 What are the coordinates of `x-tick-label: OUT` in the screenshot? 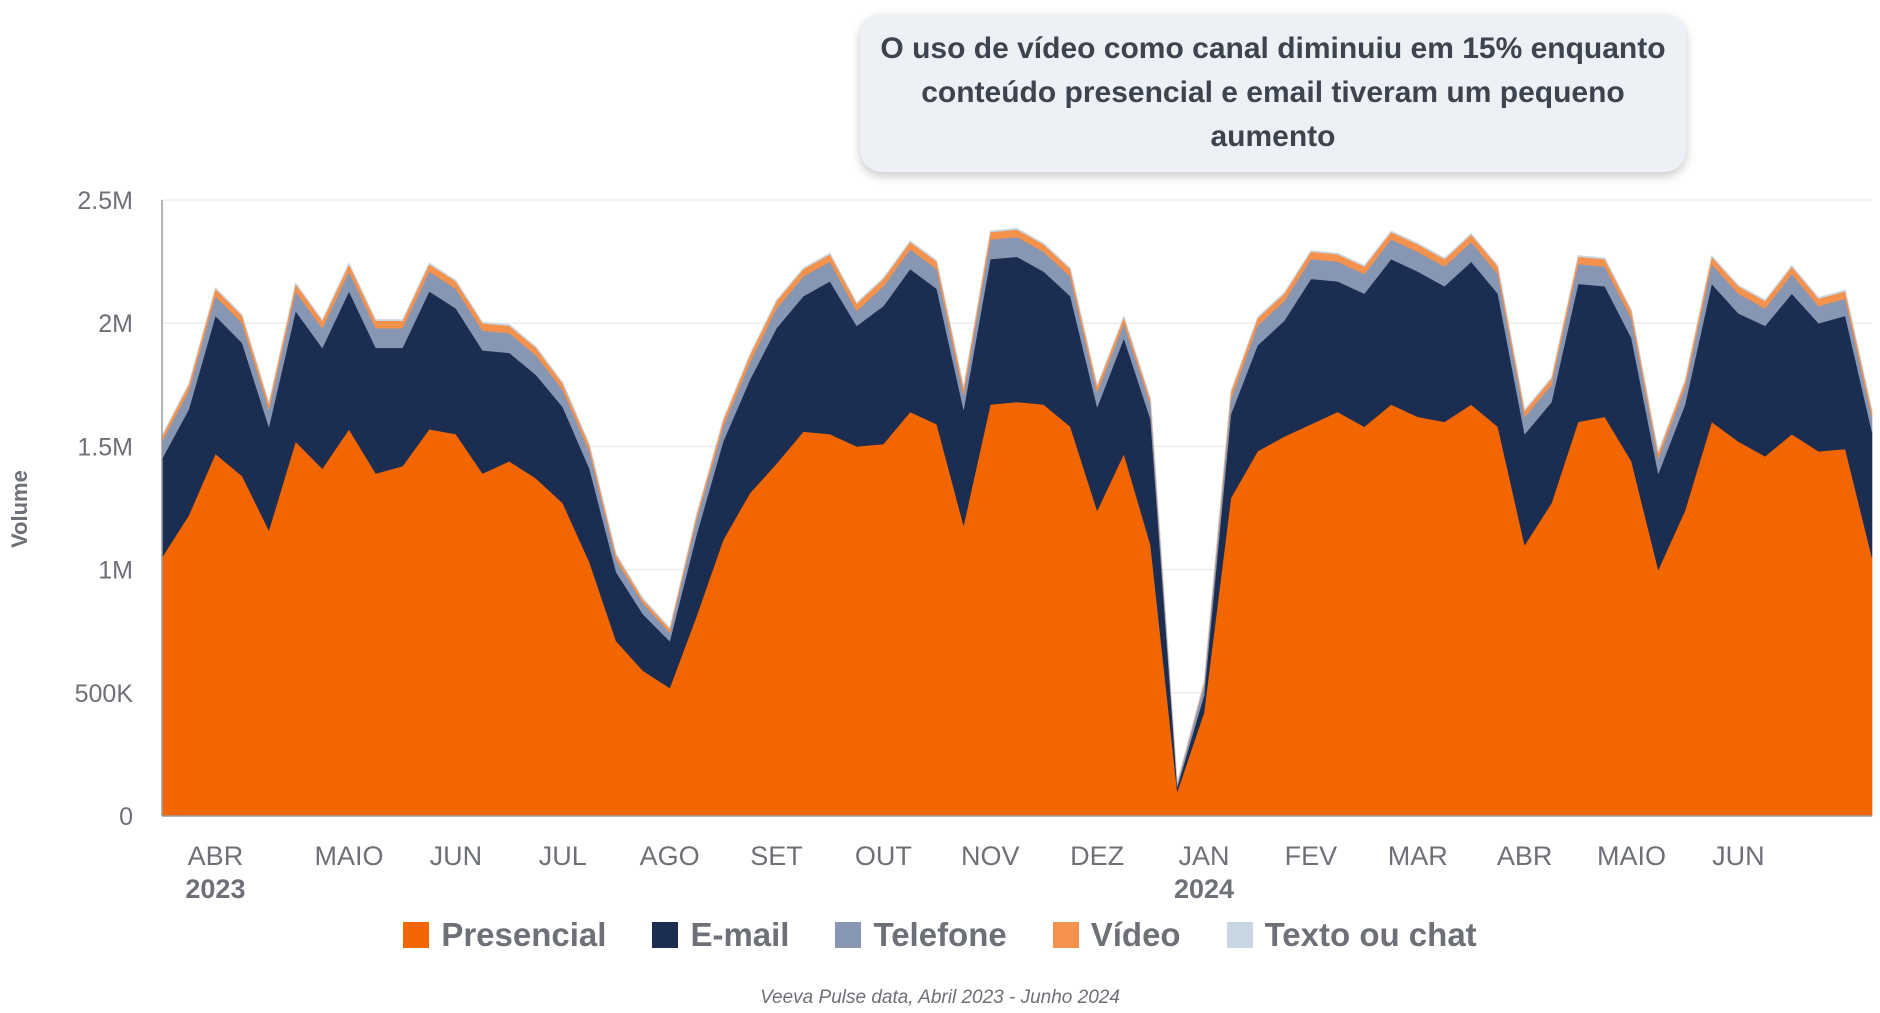 It's located at (883, 856).